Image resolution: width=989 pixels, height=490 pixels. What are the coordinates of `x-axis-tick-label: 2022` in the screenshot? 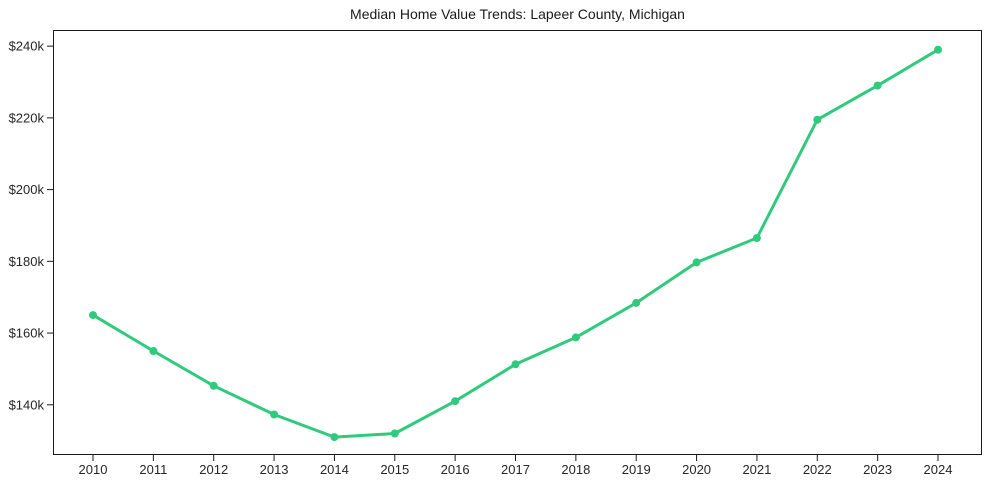 It's located at (817, 469).